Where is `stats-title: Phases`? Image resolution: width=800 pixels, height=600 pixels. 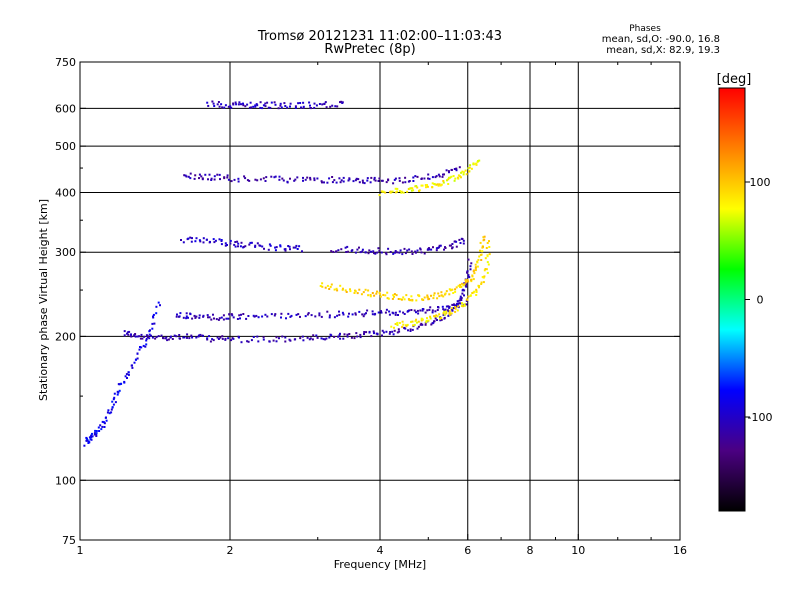
stats-title: Phases is located at coordinates (645, 29).